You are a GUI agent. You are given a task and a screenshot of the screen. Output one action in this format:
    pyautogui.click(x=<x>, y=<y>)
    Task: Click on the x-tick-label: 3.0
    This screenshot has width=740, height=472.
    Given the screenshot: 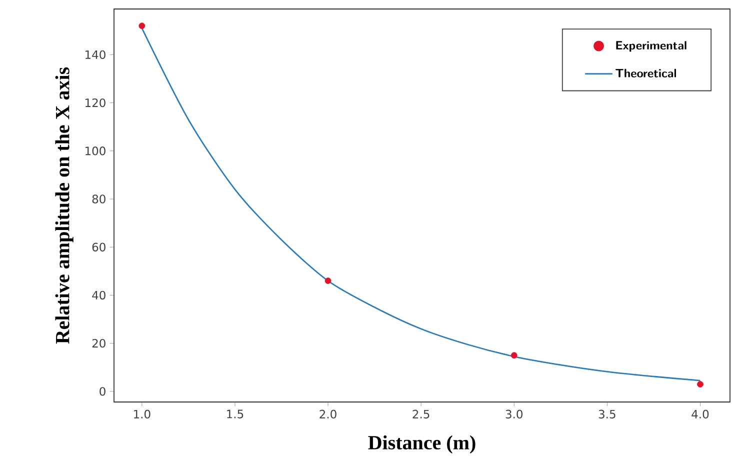 What is the action you would take?
    pyautogui.click(x=514, y=414)
    